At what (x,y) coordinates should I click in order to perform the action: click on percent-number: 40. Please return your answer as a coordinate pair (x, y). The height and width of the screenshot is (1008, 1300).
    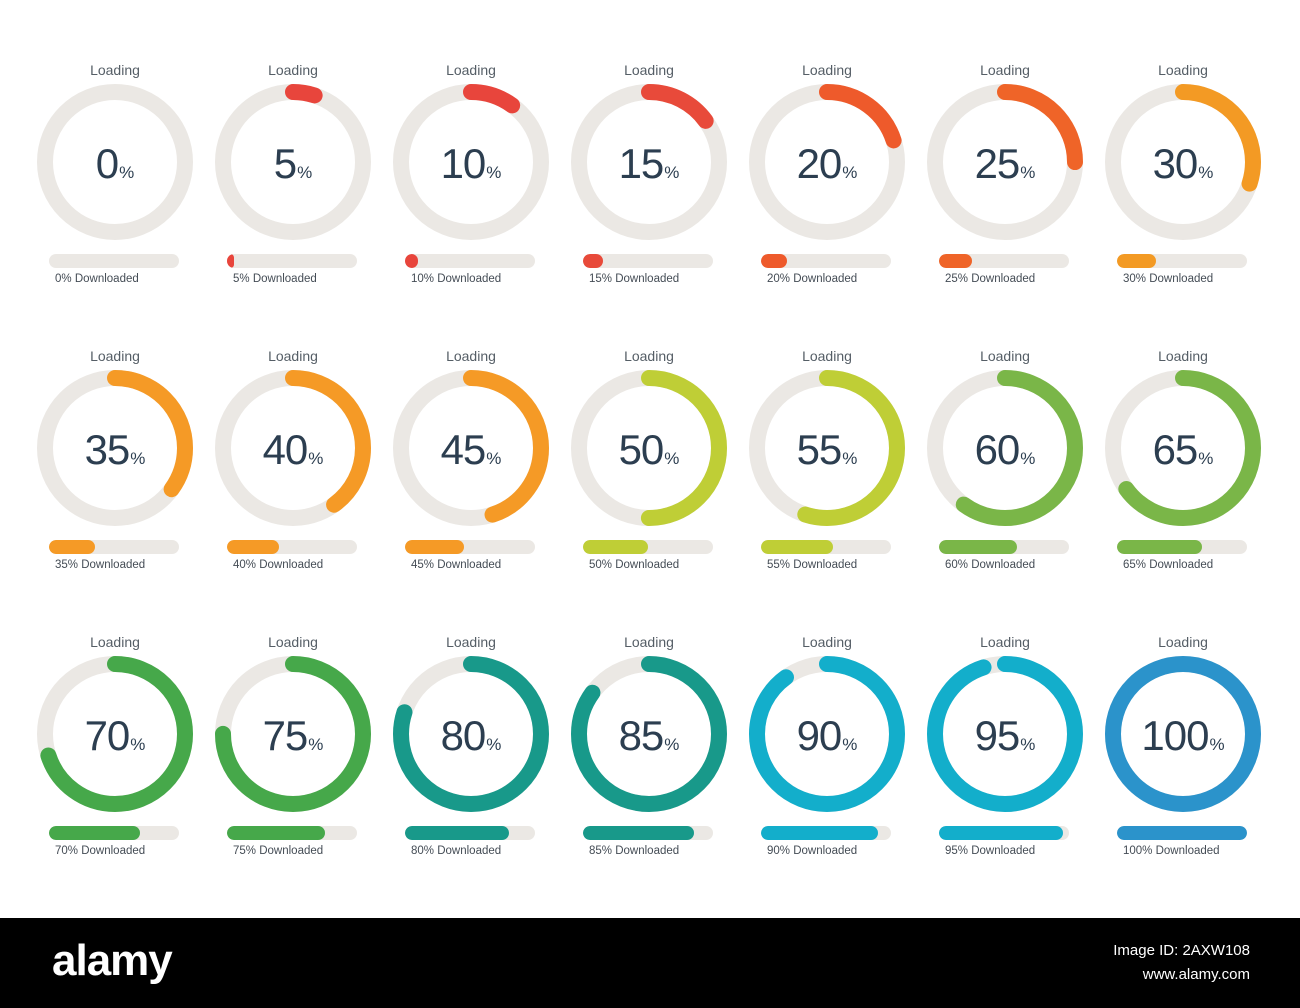
    Looking at the image, I should click on (285, 449).